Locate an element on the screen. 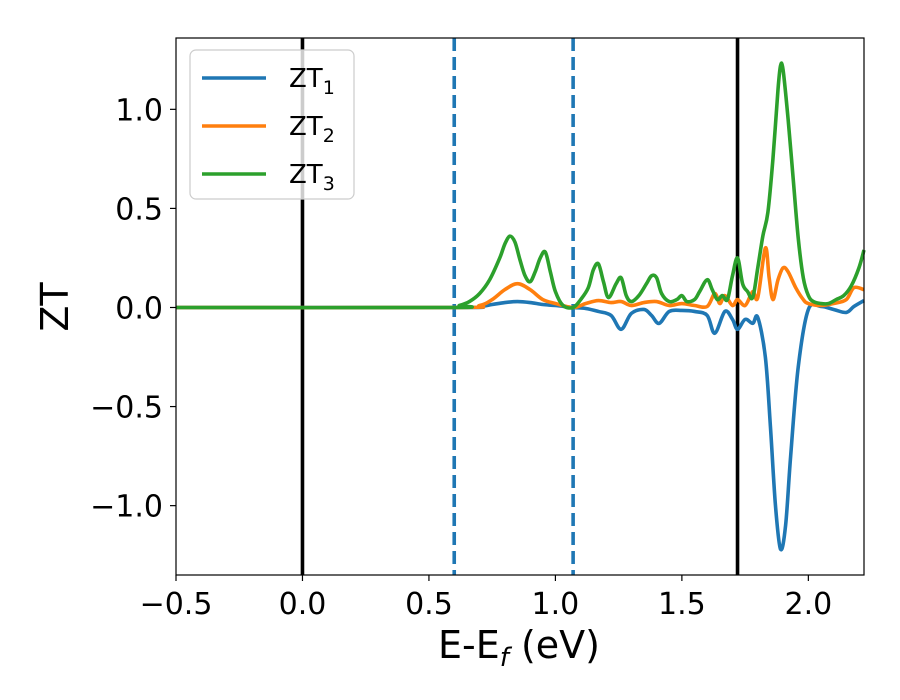 The image size is (900, 700). series-line-zt2 is located at coordinates (520, 278).